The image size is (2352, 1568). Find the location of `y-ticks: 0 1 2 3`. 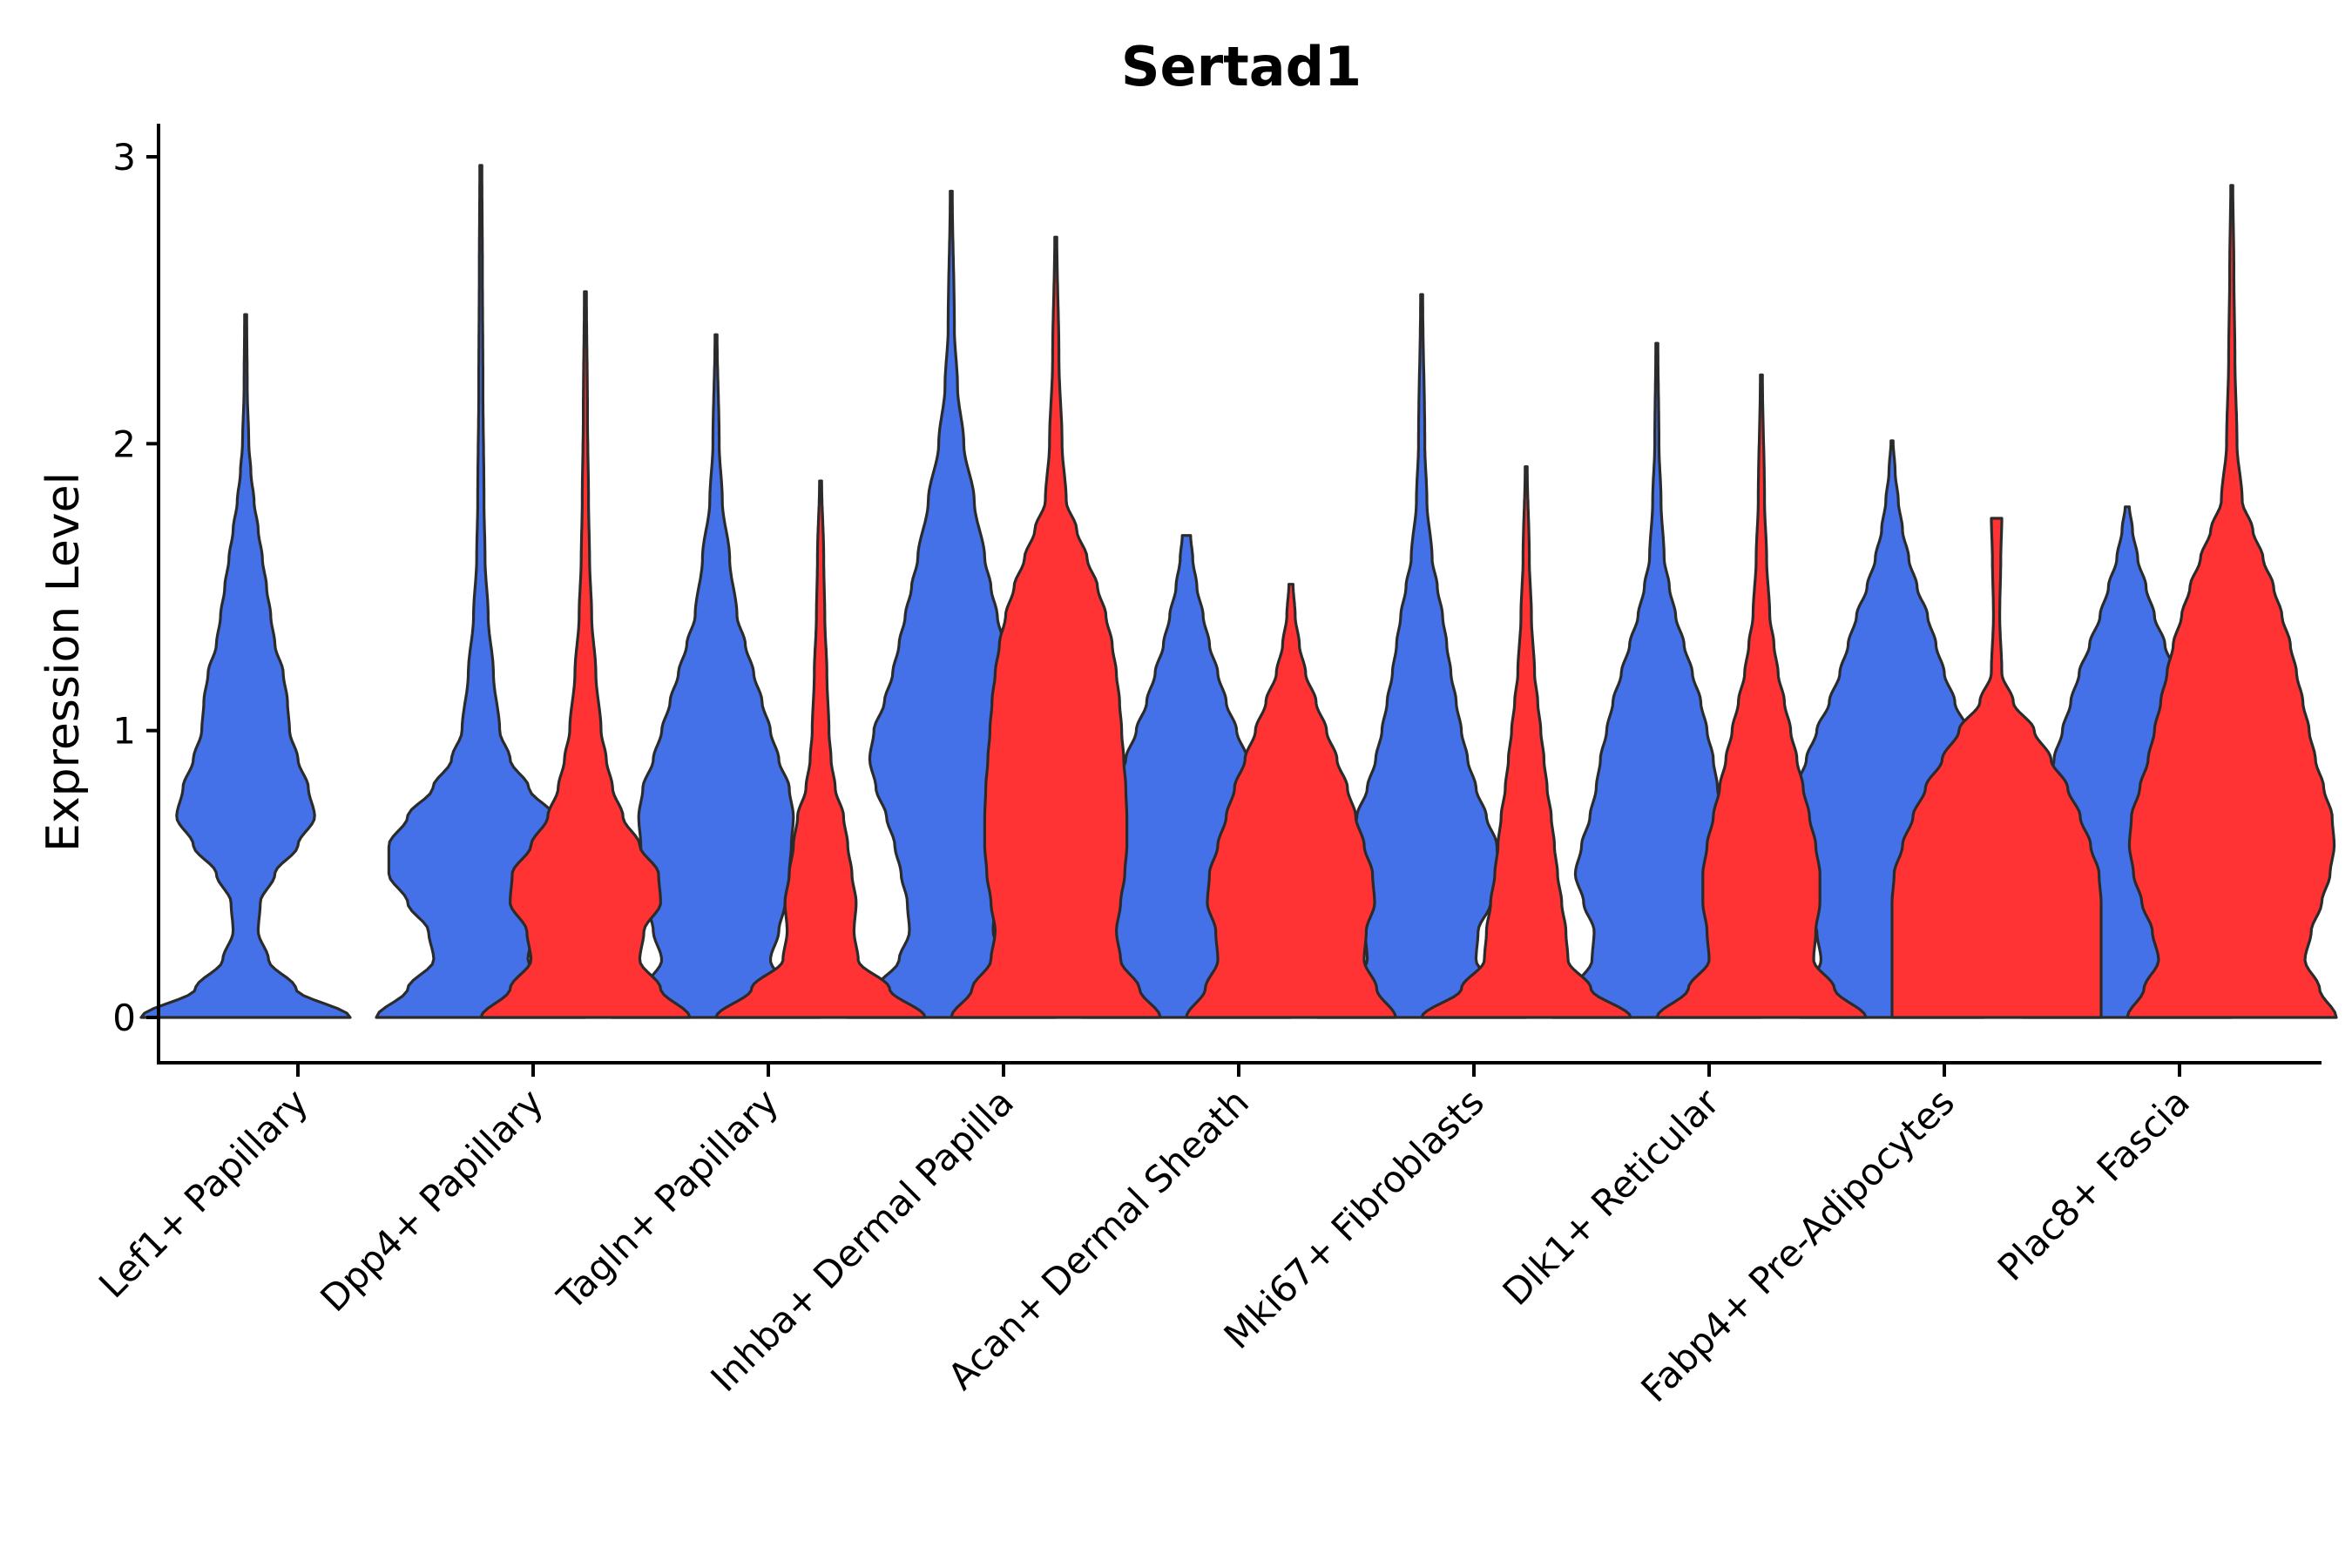

y-ticks: 0 1 2 3 is located at coordinates (135, 587).